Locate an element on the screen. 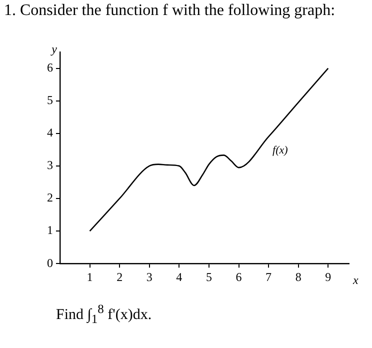  chart-title: 1. Consider the function f with the following graph: is located at coordinates (170, 11).